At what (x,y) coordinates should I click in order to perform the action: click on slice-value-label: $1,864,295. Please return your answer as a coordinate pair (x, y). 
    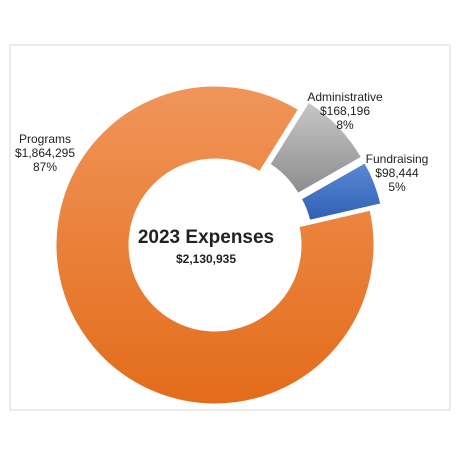
    Looking at the image, I should click on (45, 153).